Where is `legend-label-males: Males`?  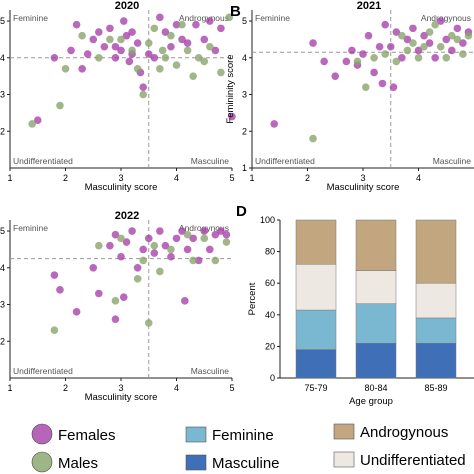
legend-label-males: Males is located at coordinates (78, 463).